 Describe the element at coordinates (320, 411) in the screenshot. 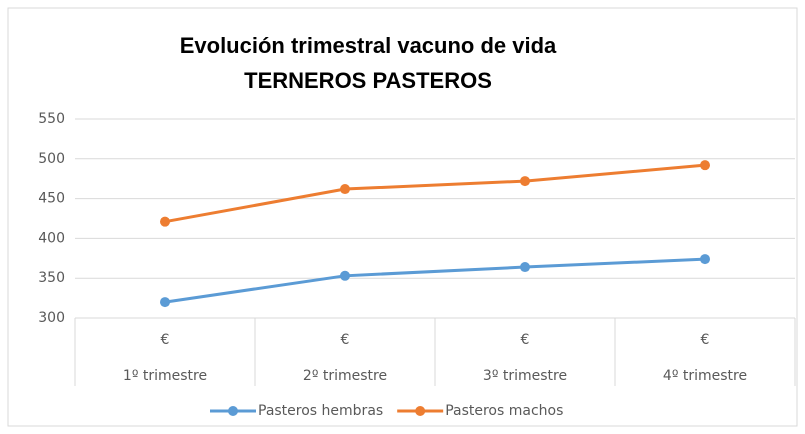

I see `legend-label: Pasteros hembras` at that location.